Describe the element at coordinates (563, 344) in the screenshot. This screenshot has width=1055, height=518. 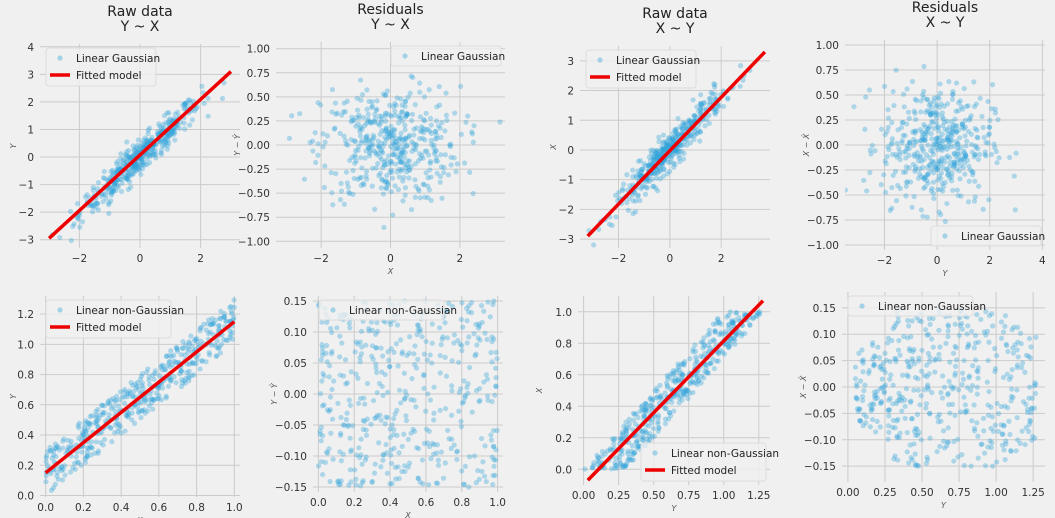
I see `y-tick-label: 0.8` at that location.